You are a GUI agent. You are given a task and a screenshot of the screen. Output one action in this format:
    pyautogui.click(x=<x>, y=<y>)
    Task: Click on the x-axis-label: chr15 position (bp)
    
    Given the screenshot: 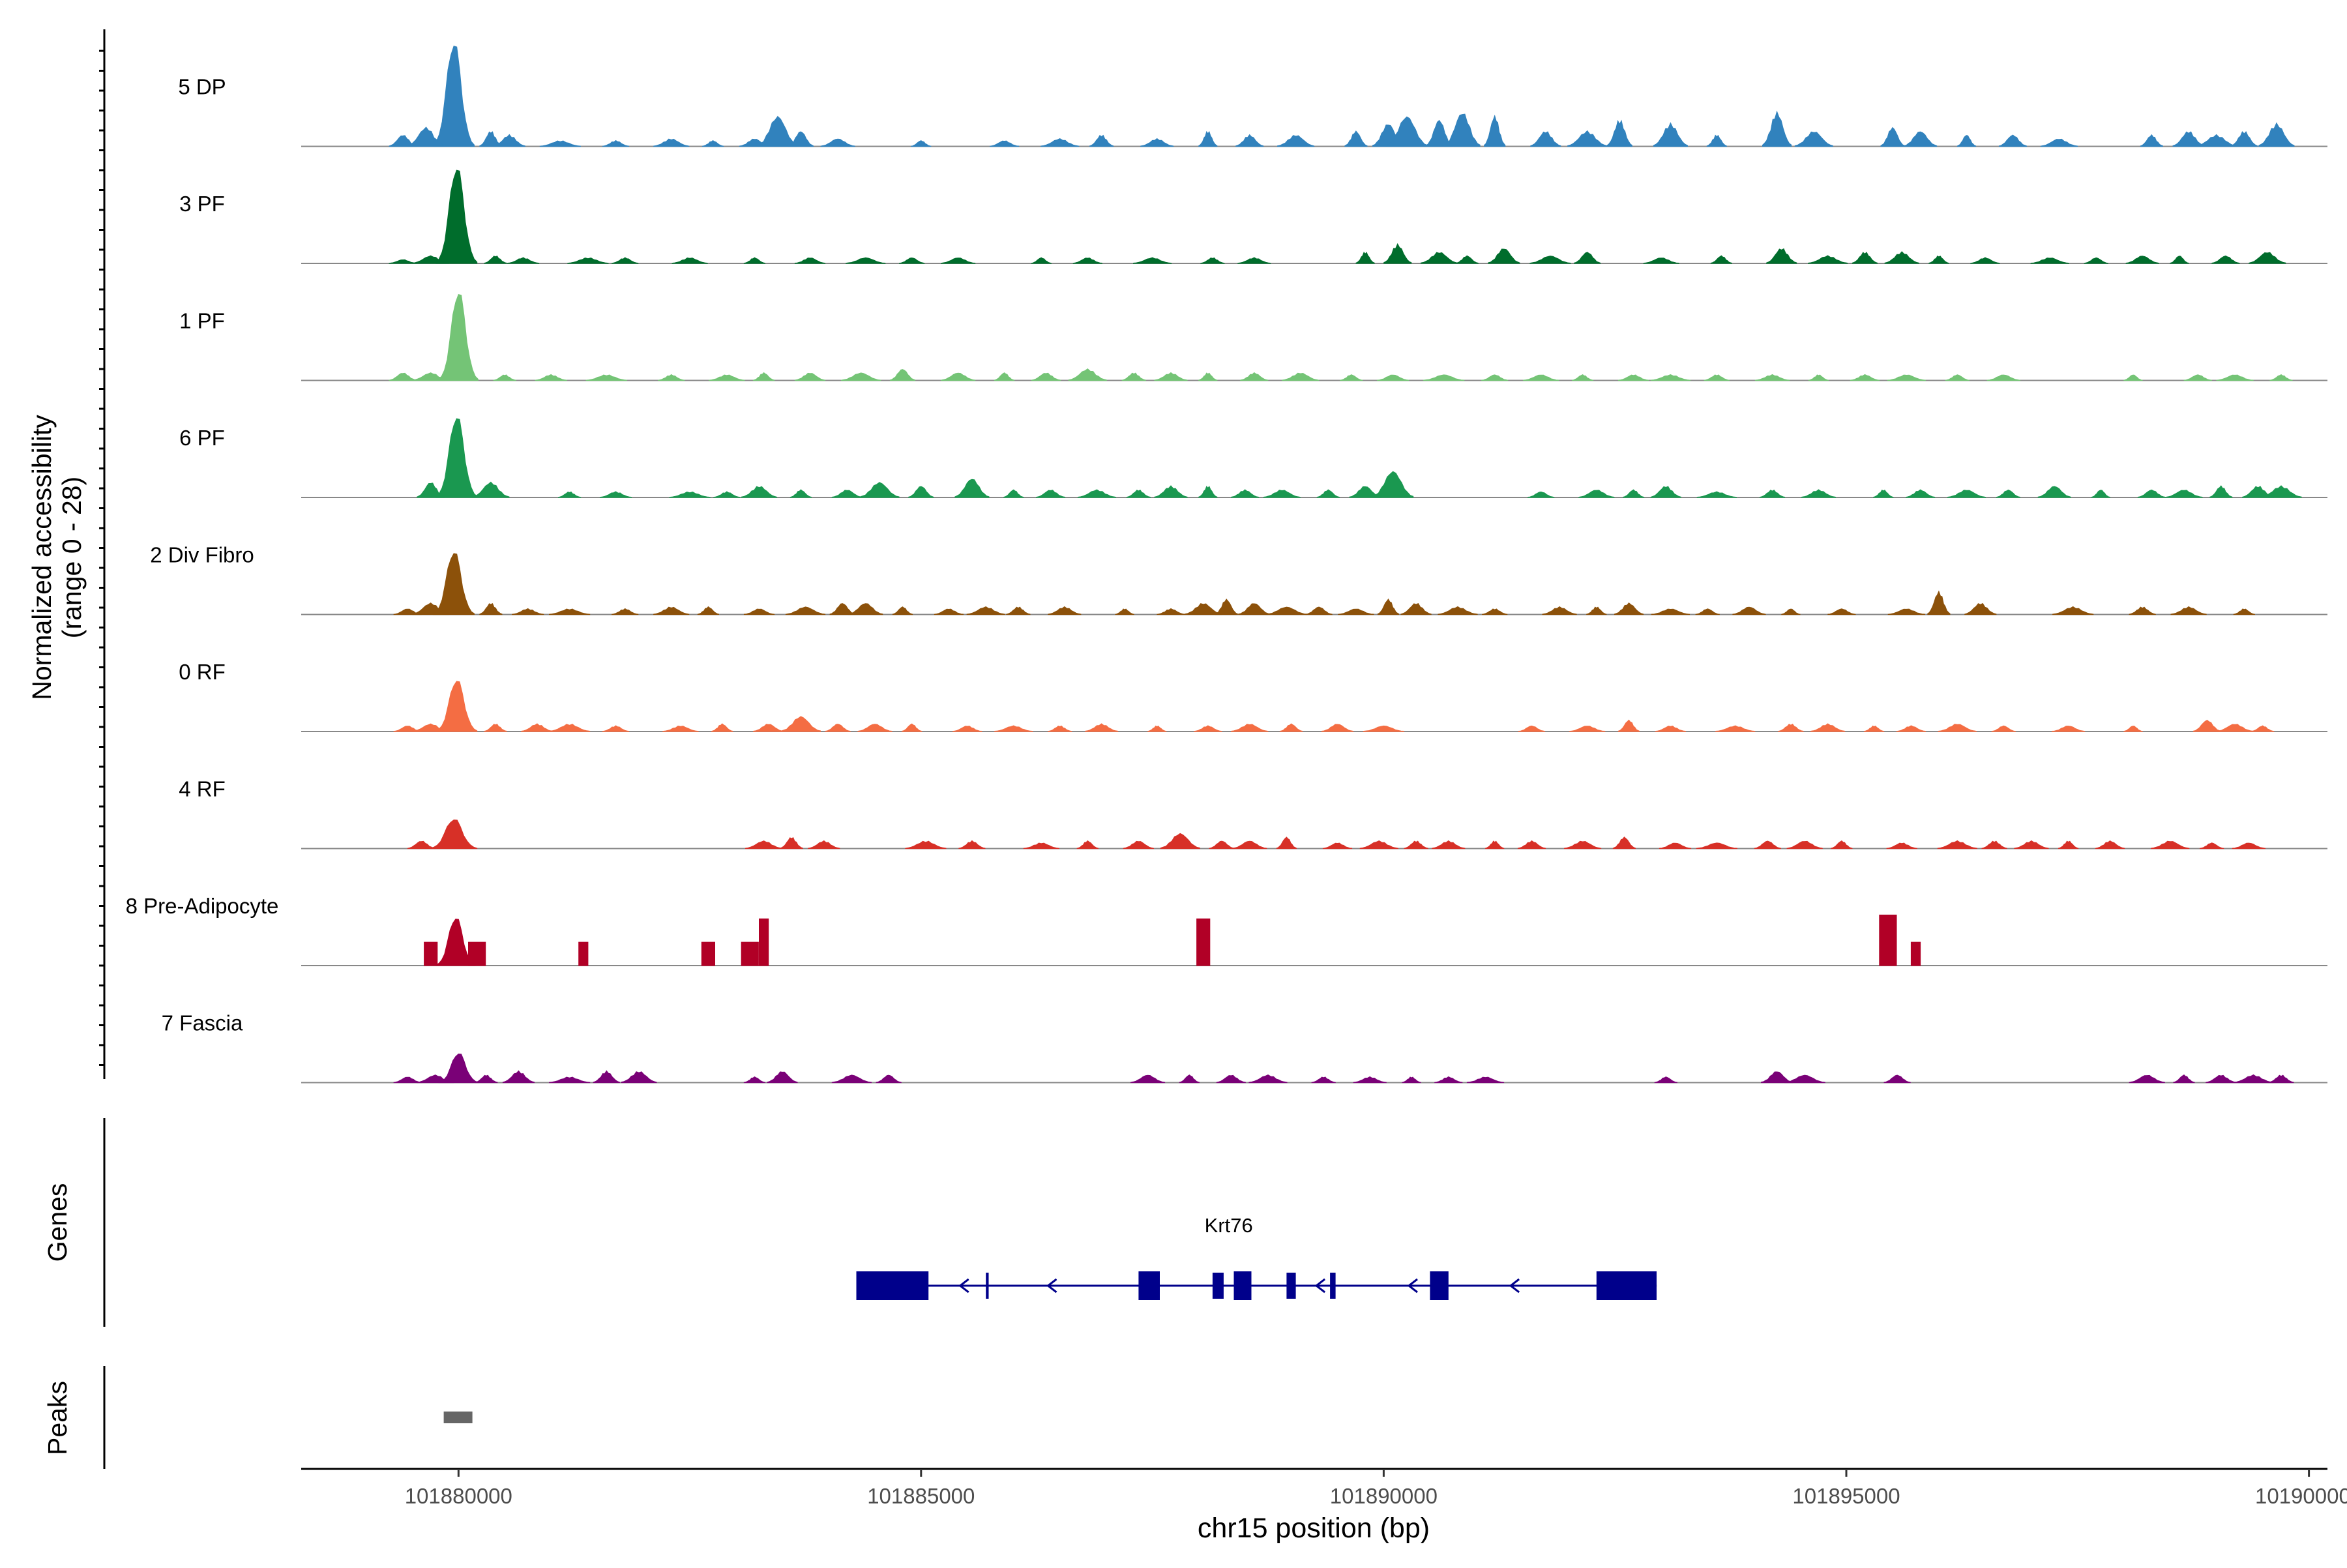 What is the action you would take?
    pyautogui.click(x=1314, y=1528)
    